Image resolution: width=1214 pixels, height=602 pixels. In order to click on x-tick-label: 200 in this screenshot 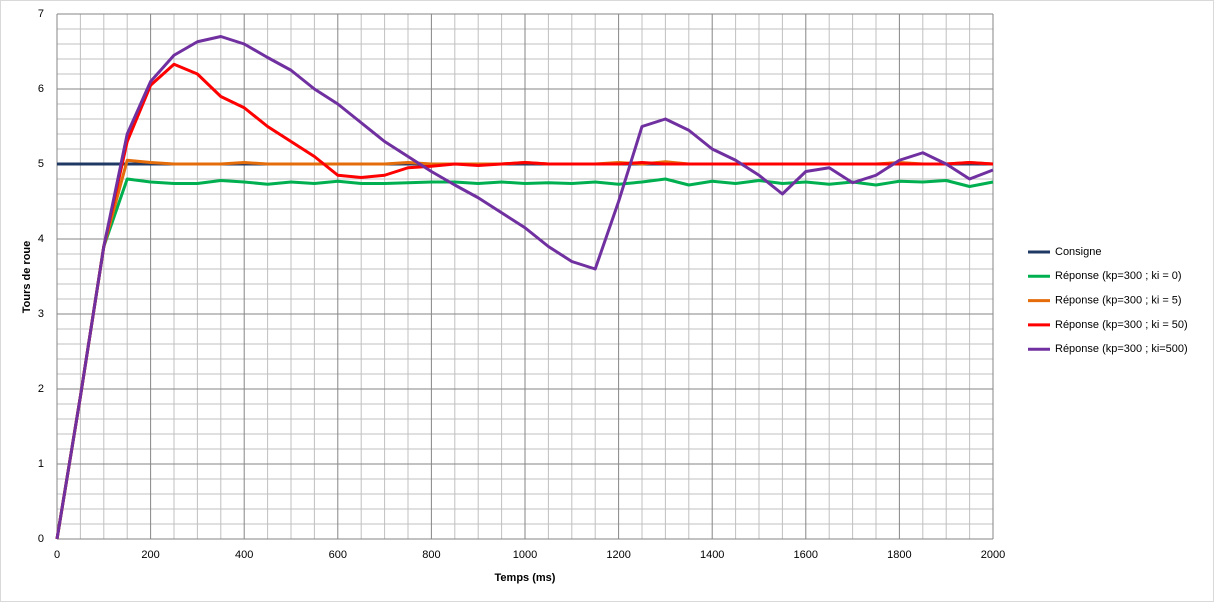, I will do `click(150, 555)`.